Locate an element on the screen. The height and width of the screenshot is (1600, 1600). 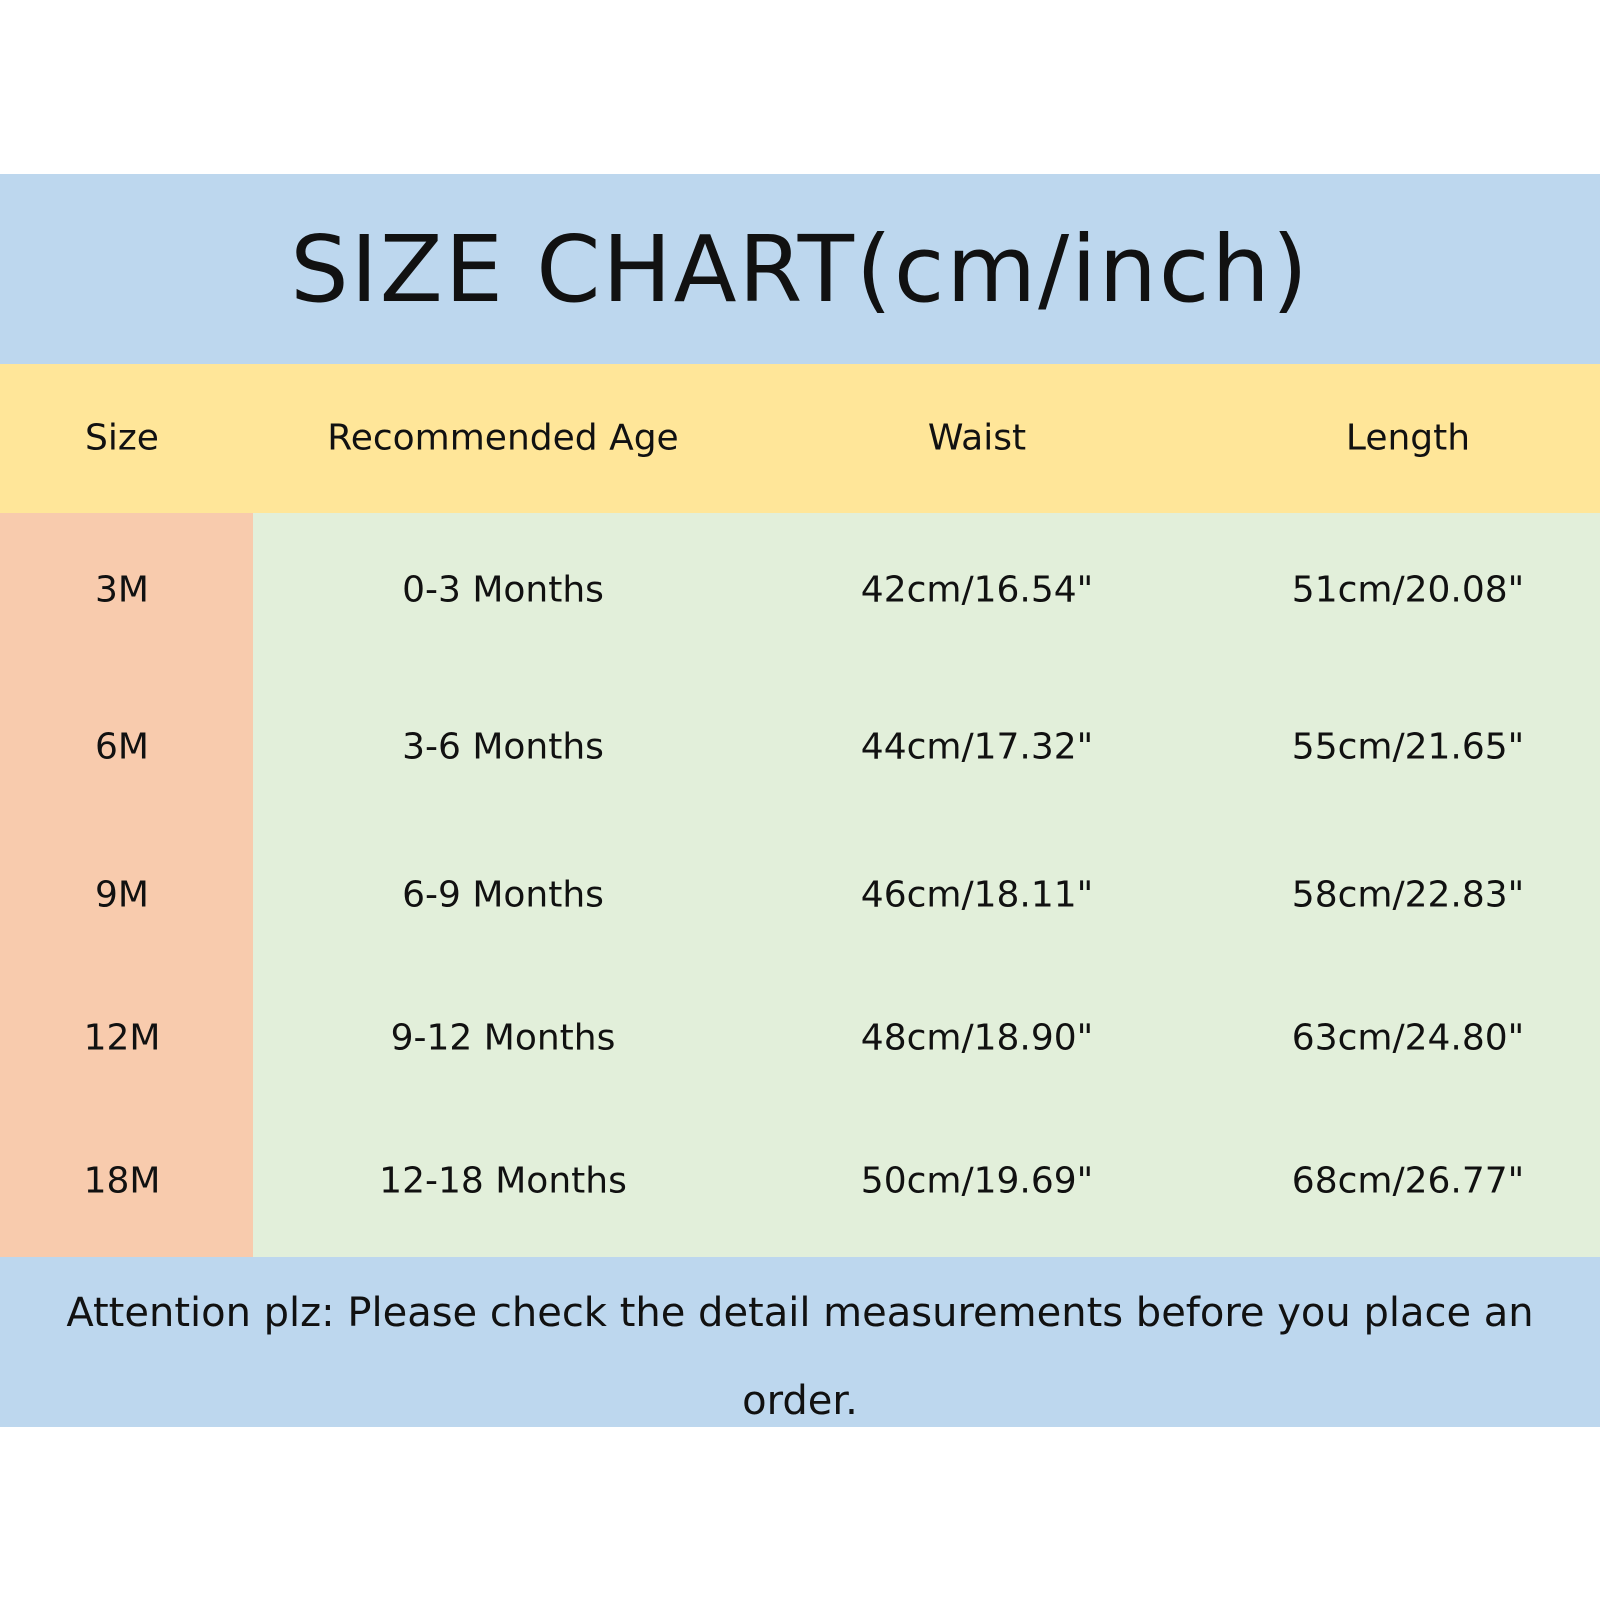
table-cell-size: 6M is located at coordinates (122, 747).